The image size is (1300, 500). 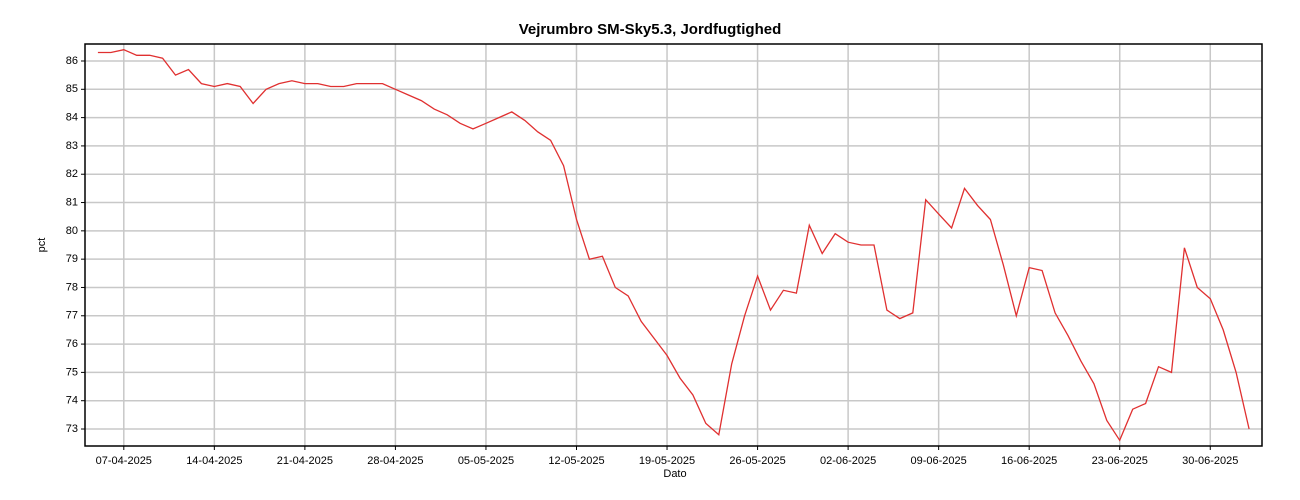 What do you see at coordinates (305, 461) in the screenshot?
I see `x-tick-label: 21-04-2025` at bounding box center [305, 461].